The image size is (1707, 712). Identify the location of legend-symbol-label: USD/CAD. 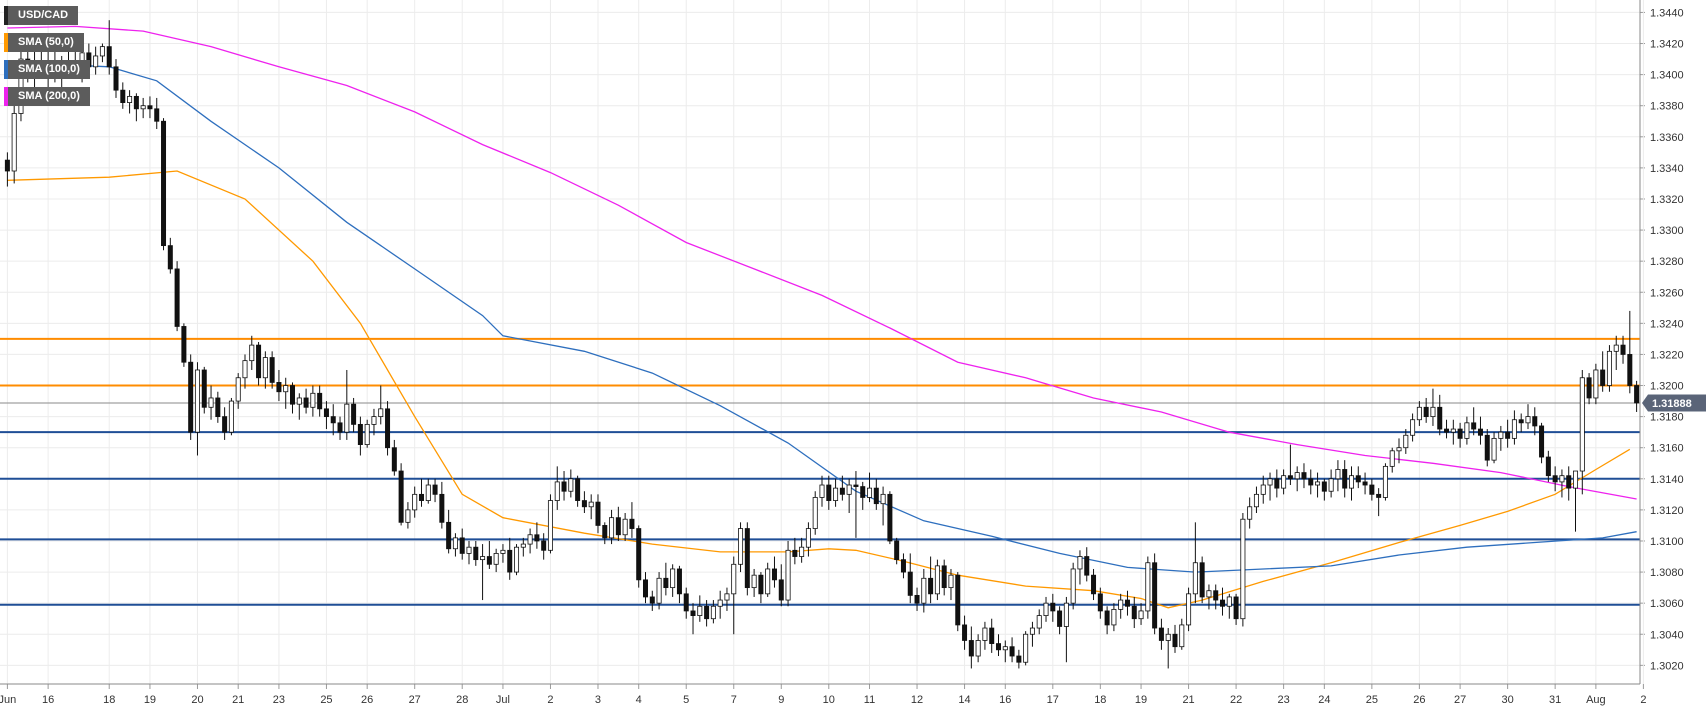
(43, 15).